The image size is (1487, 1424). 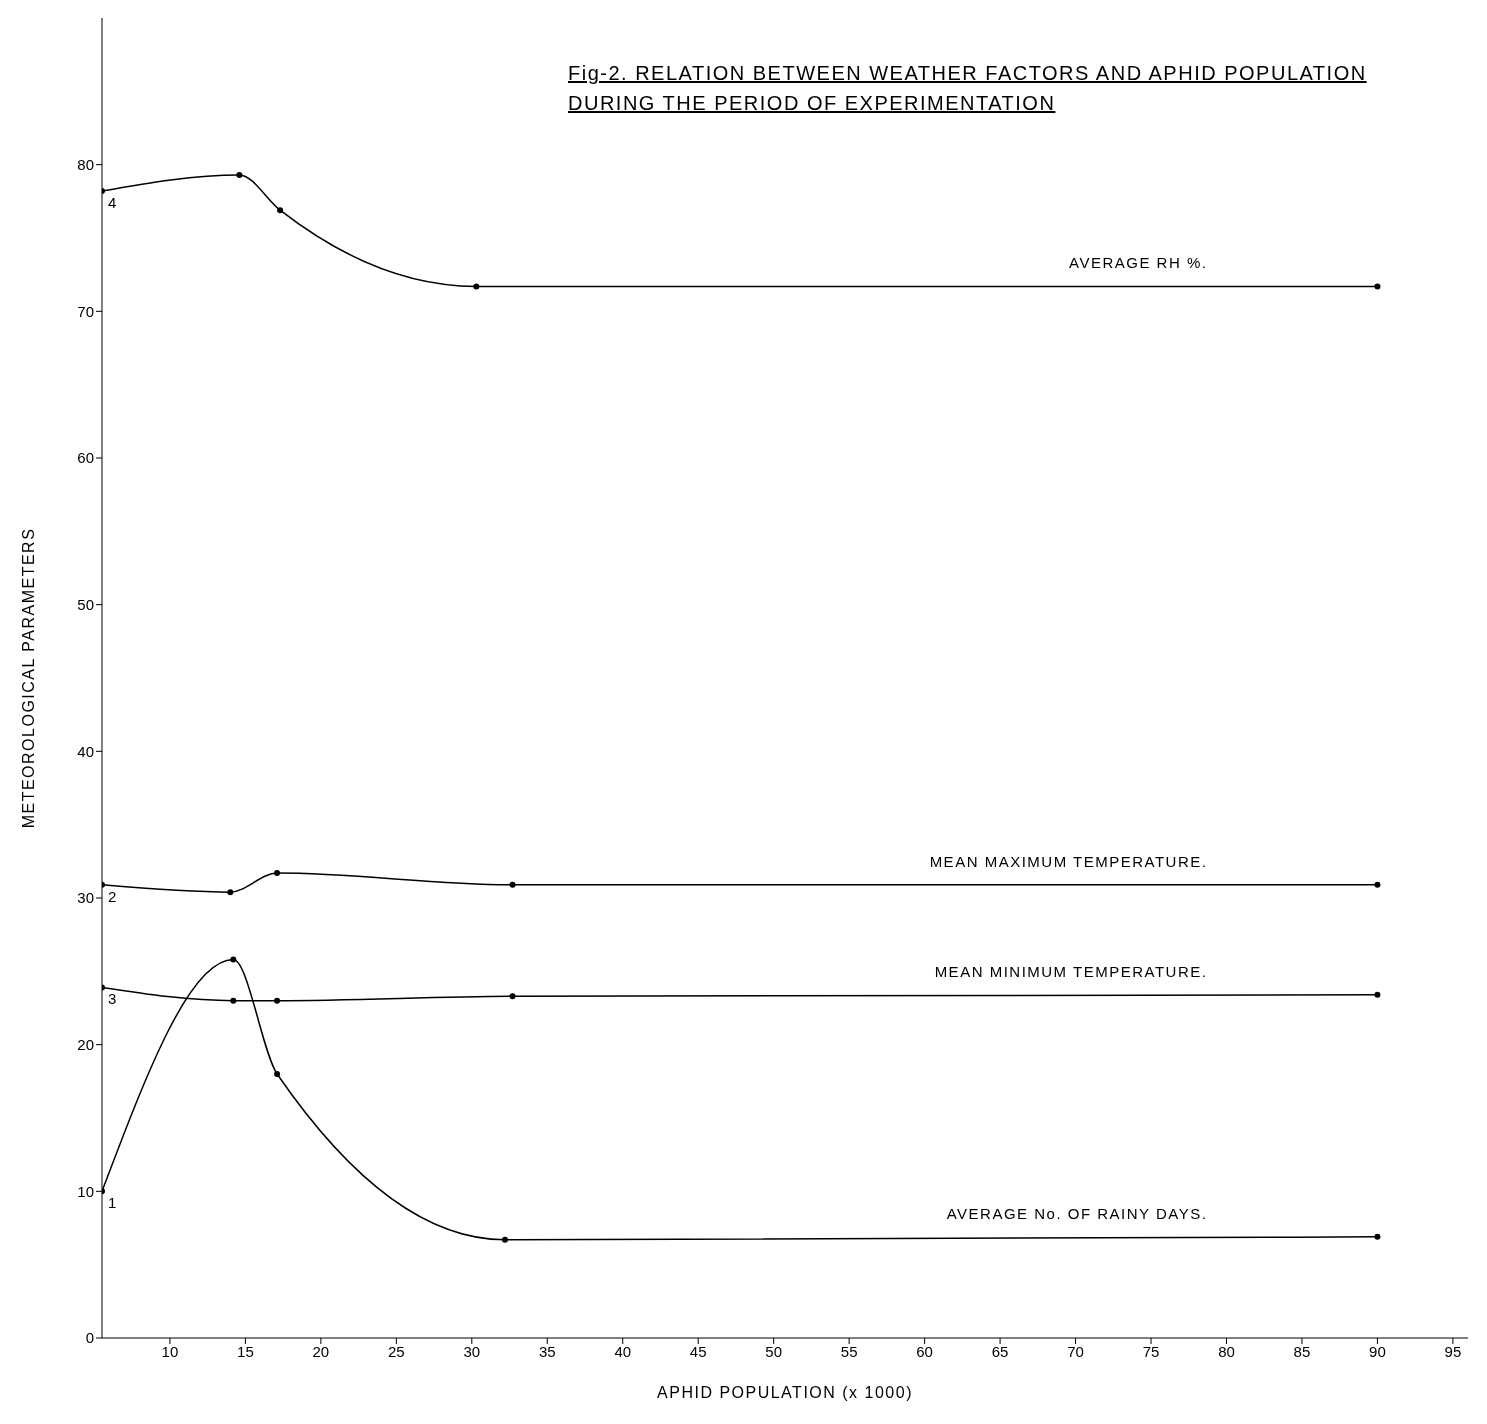 What do you see at coordinates (85, 1044) in the screenshot?
I see `y-tick-label: 20` at bounding box center [85, 1044].